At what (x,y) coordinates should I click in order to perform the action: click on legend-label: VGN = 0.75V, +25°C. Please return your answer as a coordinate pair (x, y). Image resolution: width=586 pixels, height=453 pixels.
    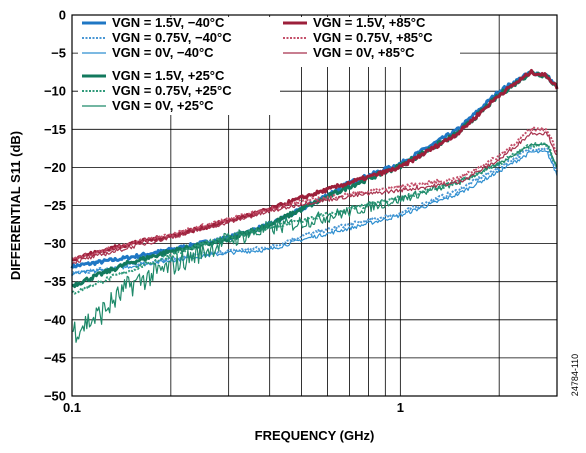
    Looking at the image, I should click on (172, 90).